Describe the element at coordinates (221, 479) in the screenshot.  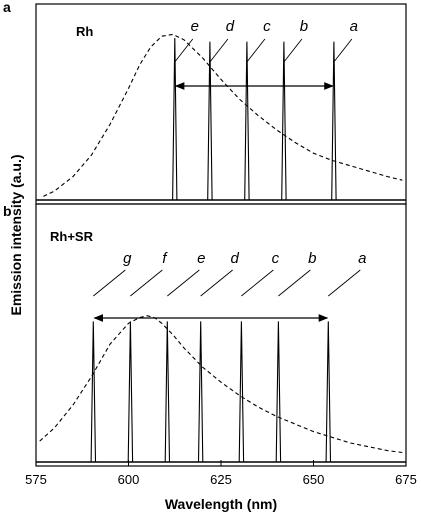
I see `x-tick-label-625: 625` at that location.